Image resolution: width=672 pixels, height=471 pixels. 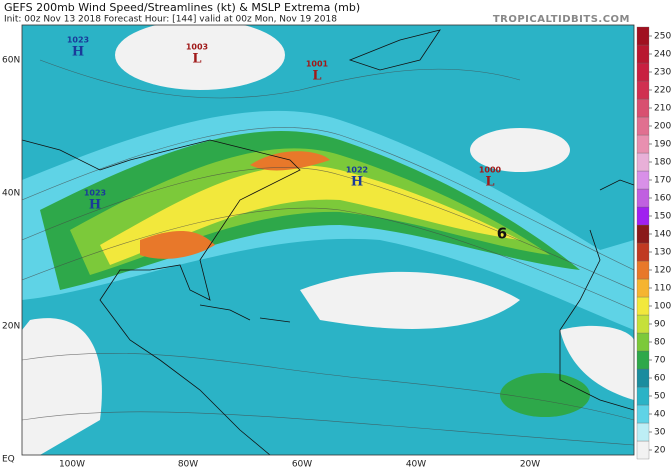 What do you see at coordinates (662, 271) in the screenshot?
I see `colorbar-label: 120` at bounding box center [662, 271].